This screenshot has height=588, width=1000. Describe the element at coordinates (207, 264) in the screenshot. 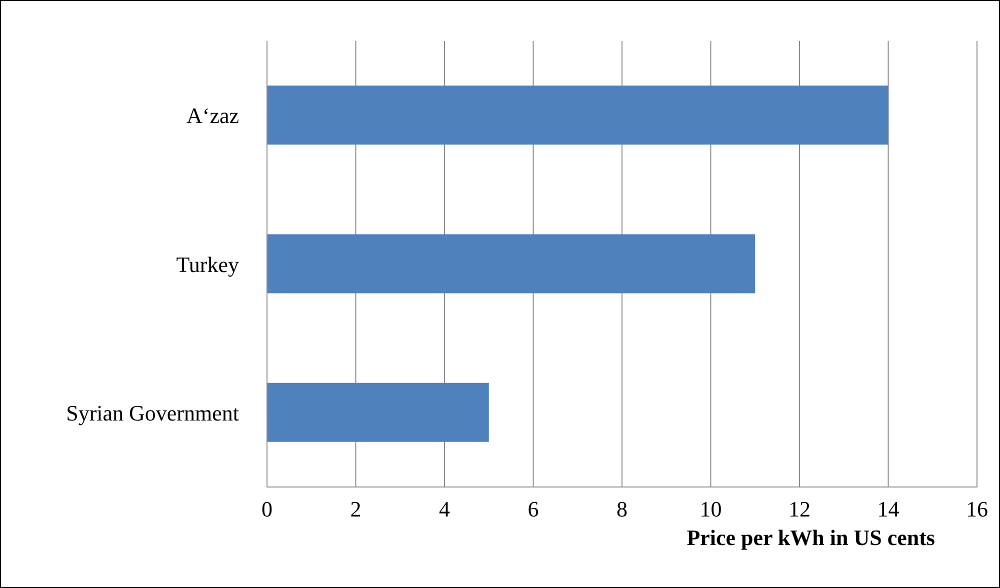

I see `y-tick-label: Turkey` at that location.